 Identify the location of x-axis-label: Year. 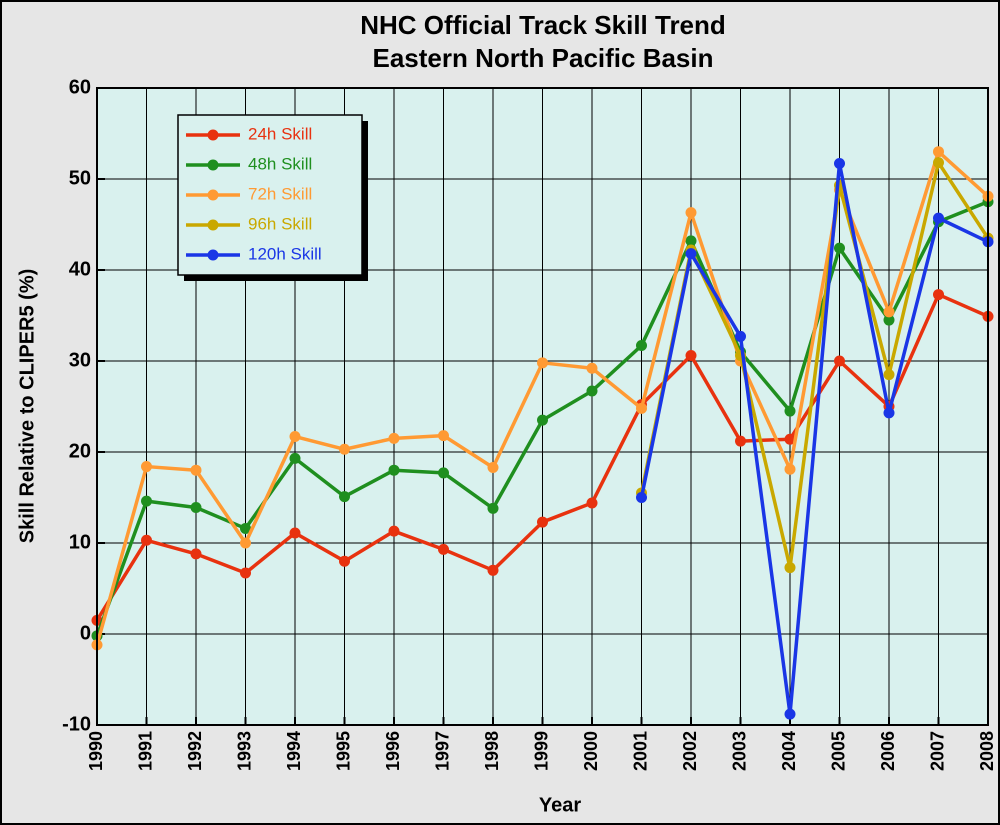
(560, 805).